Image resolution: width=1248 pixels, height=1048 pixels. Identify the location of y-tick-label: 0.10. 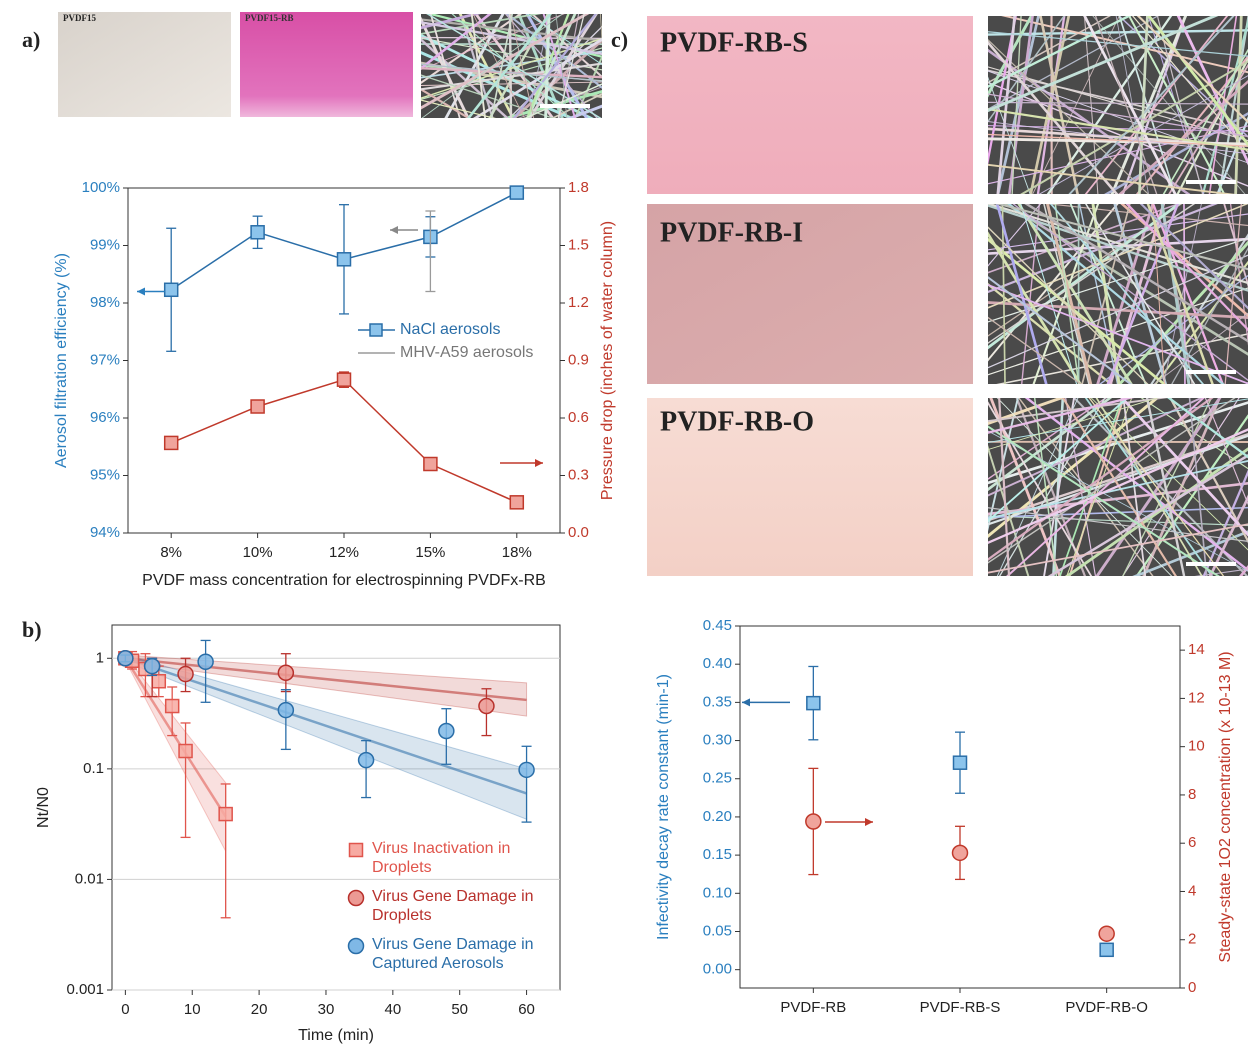
(717, 892).